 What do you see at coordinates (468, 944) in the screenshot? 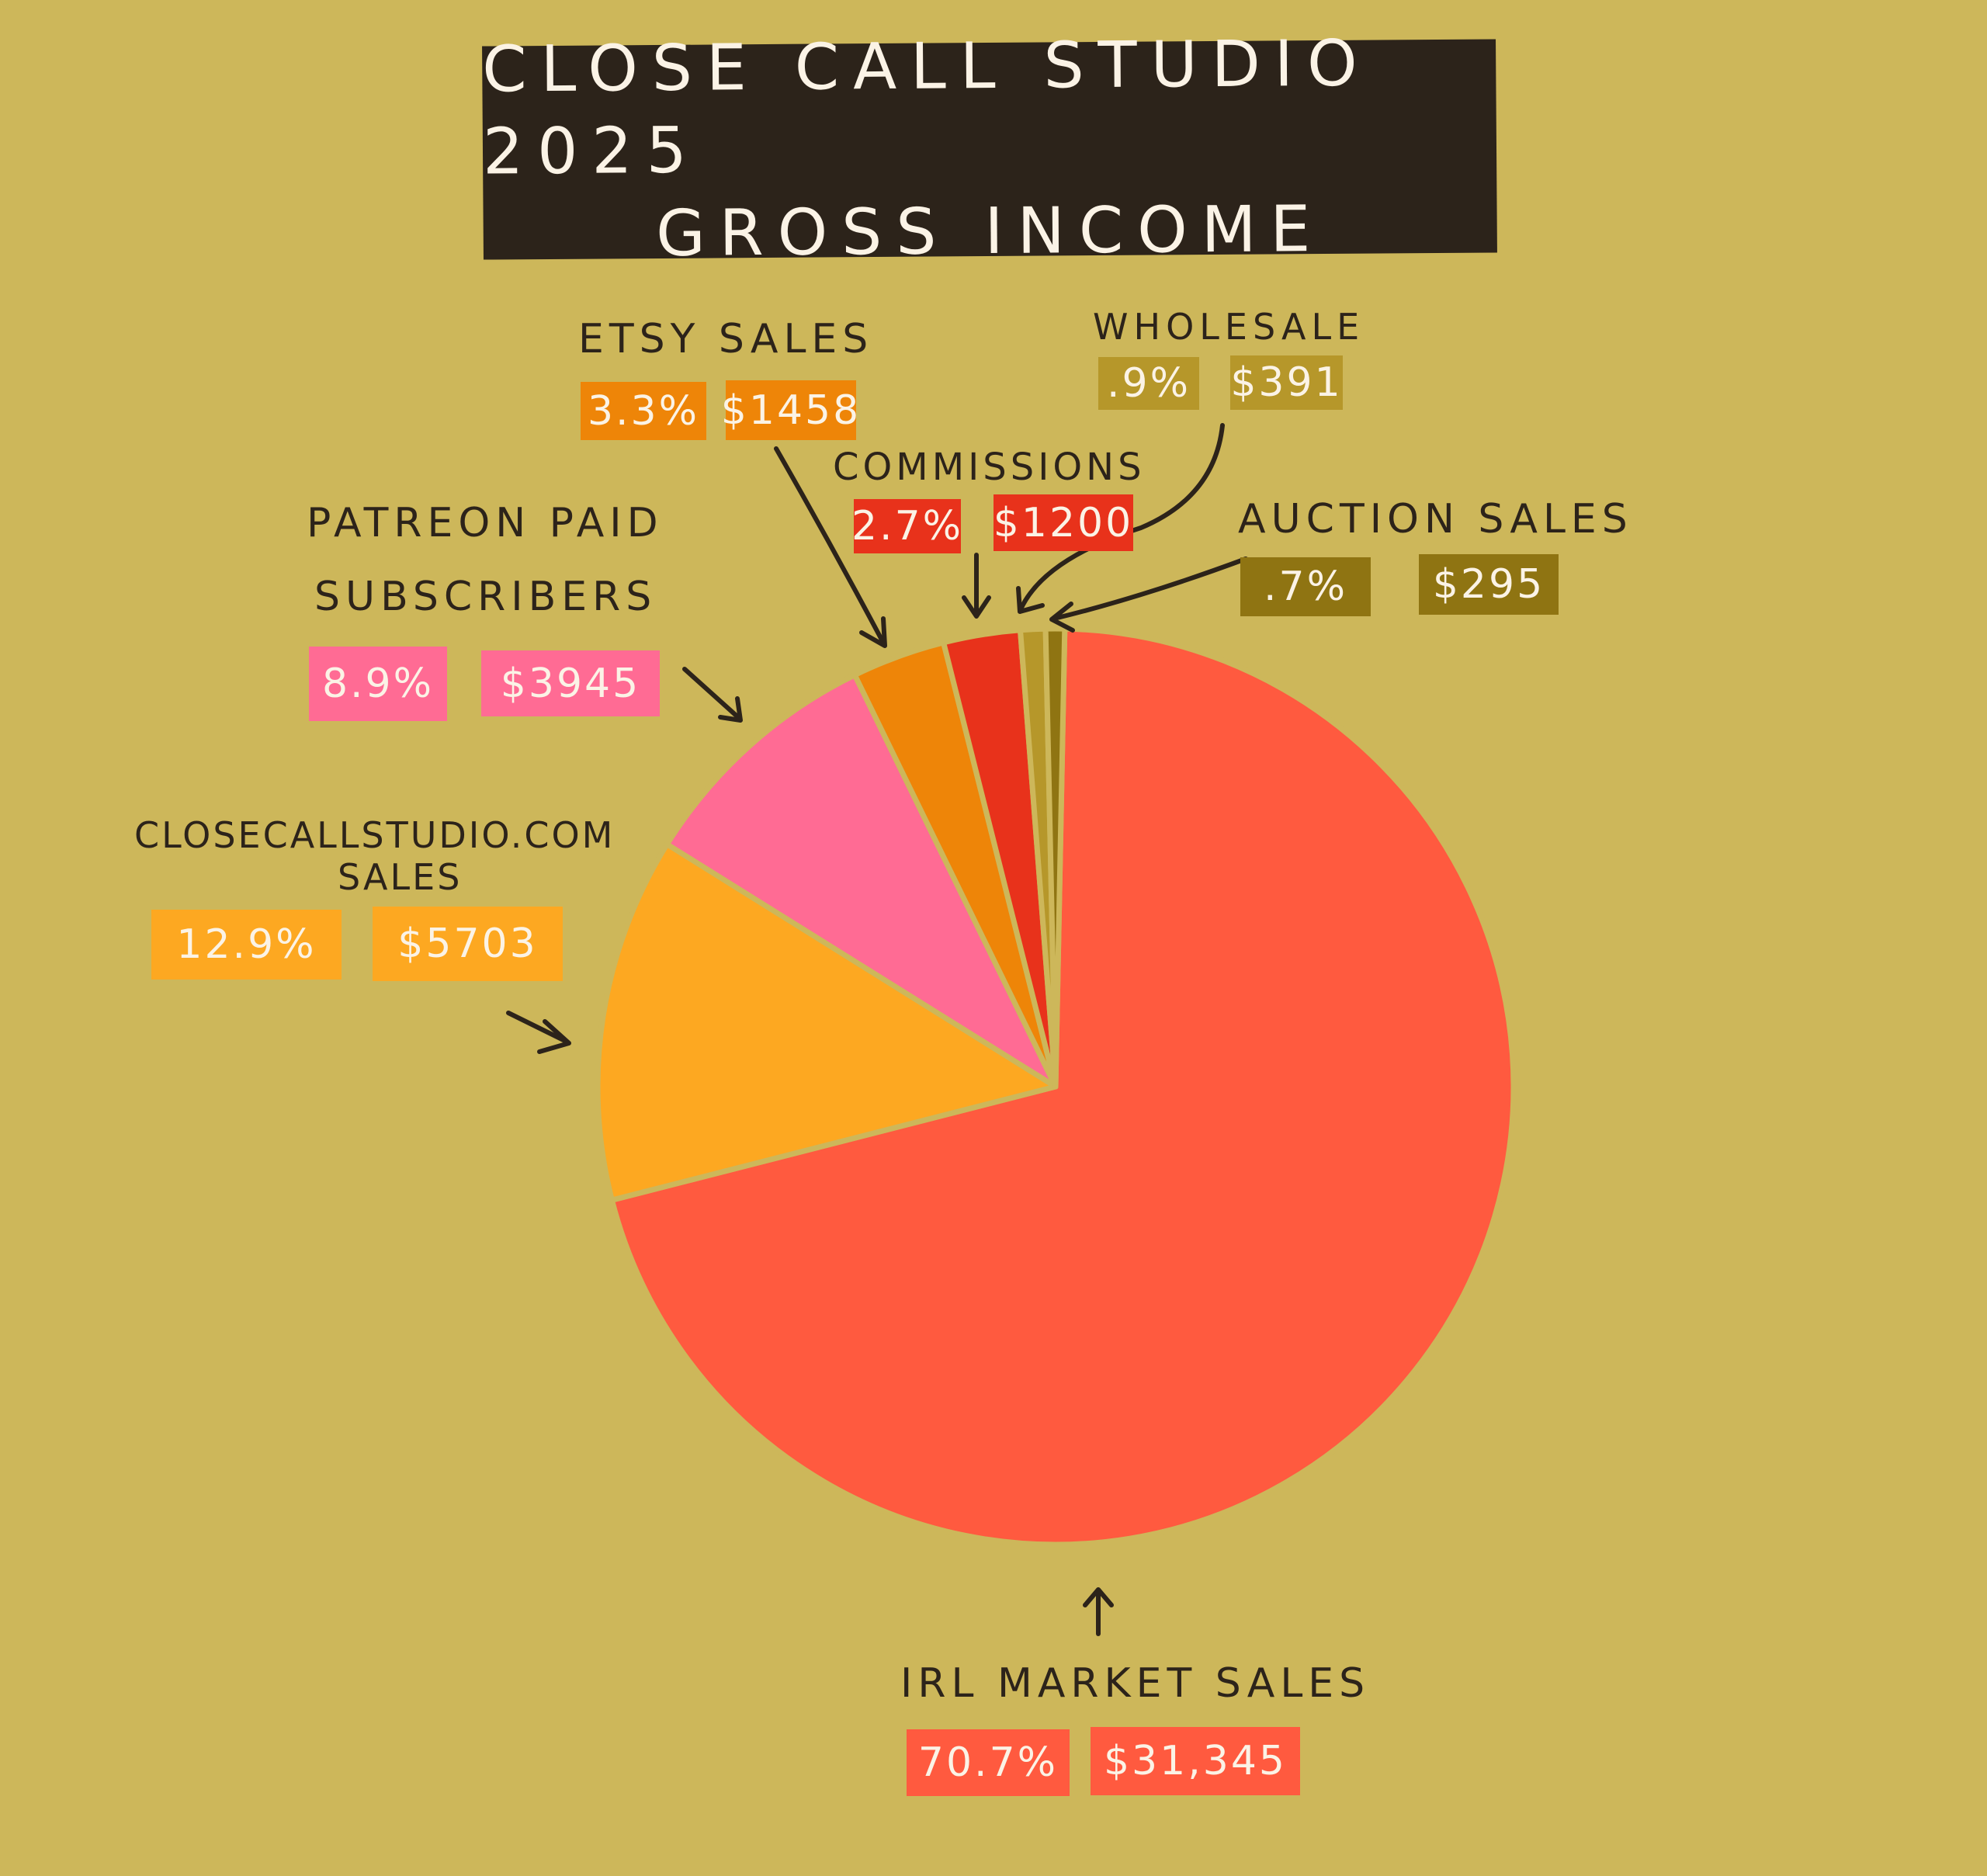
I see `amount-tag-closecallstudio: $5703` at bounding box center [468, 944].